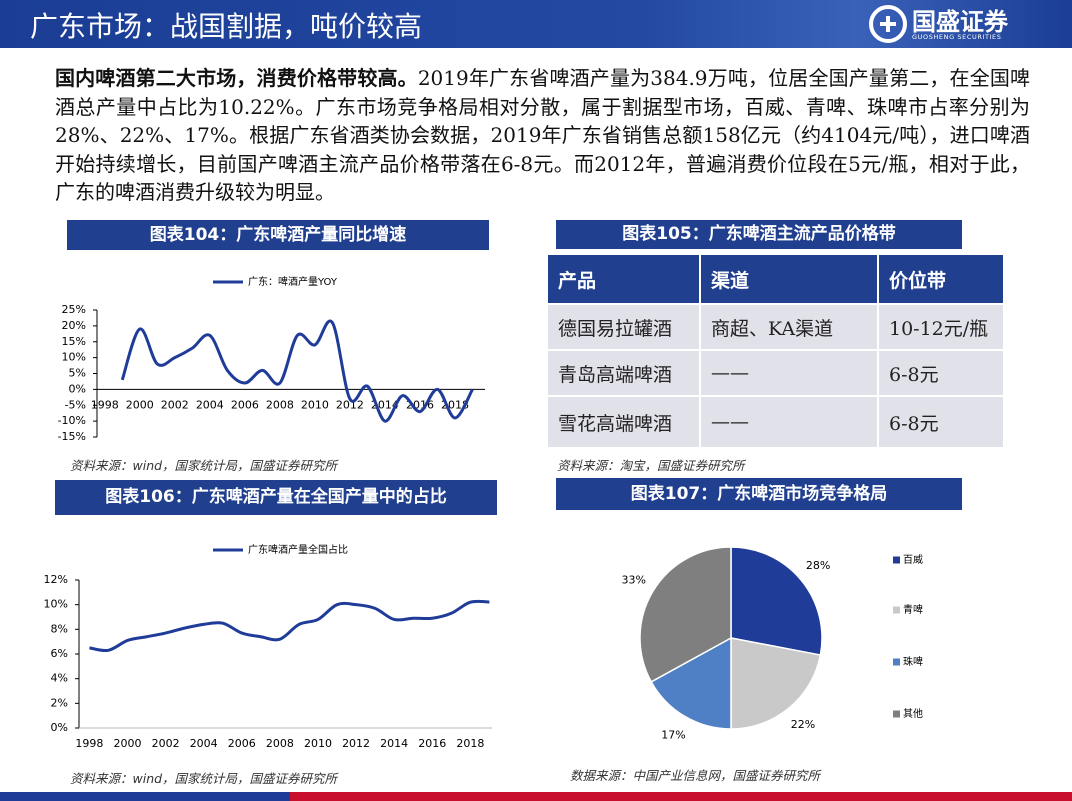 Image resolution: width=1072 pixels, height=801 pixels. What do you see at coordinates (759, 494) in the screenshot?
I see `figure-title: 图表107：广东啤酒市场竞争格局` at bounding box center [759, 494].